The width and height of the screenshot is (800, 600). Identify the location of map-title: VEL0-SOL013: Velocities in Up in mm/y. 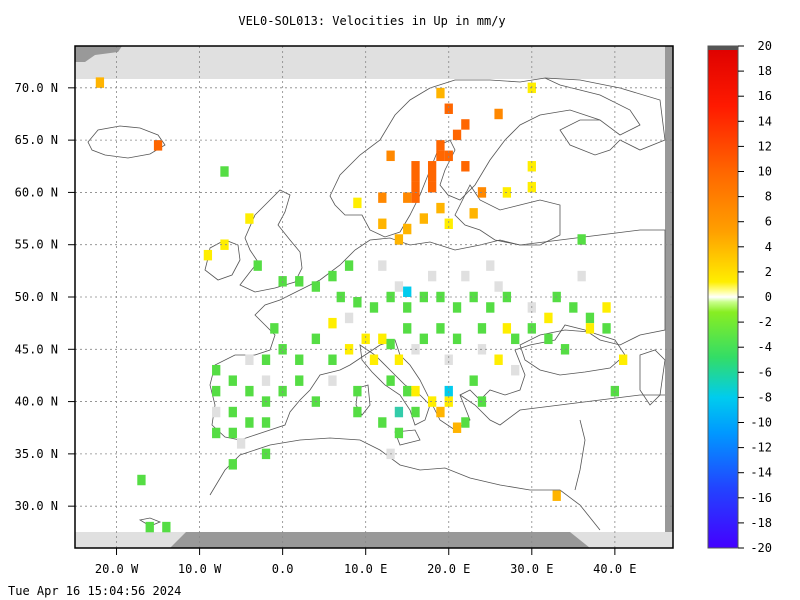
(372, 21).